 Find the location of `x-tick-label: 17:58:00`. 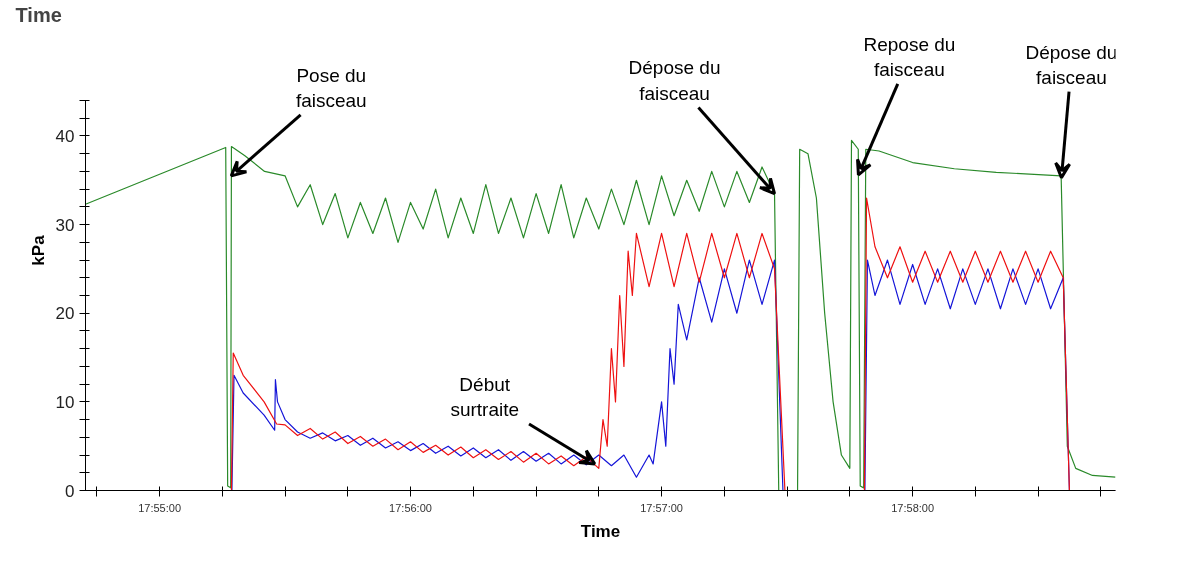

x-tick-label: 17:58:00 is located at coordinates (913, 507).